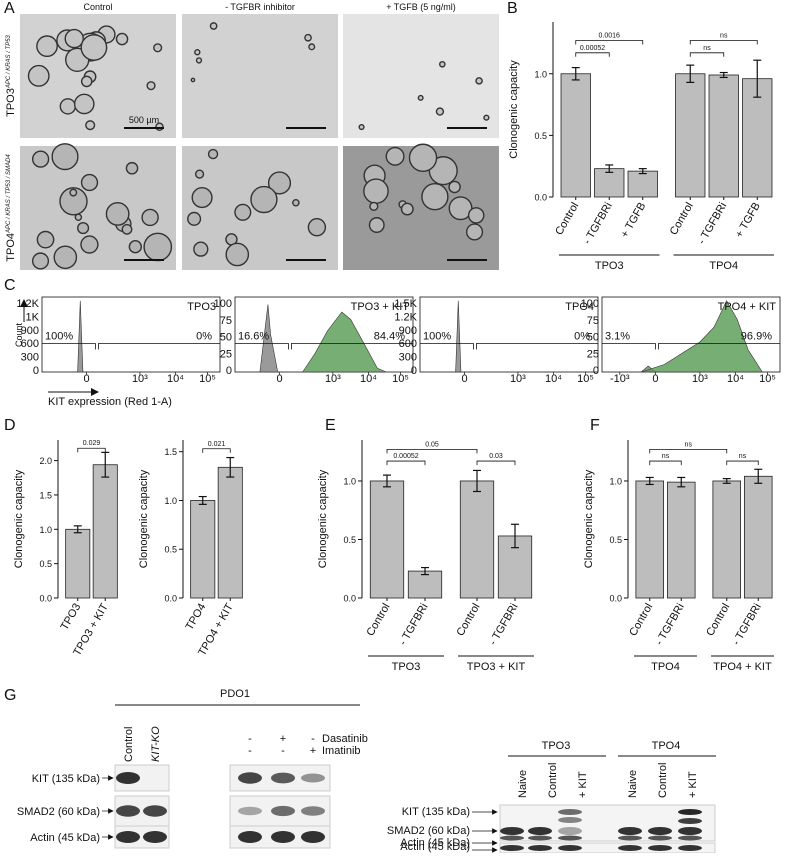 The height and width of the screenshot is (858, 788). I want to click on group-label: TPO4 + KIT, so click(742, 667).